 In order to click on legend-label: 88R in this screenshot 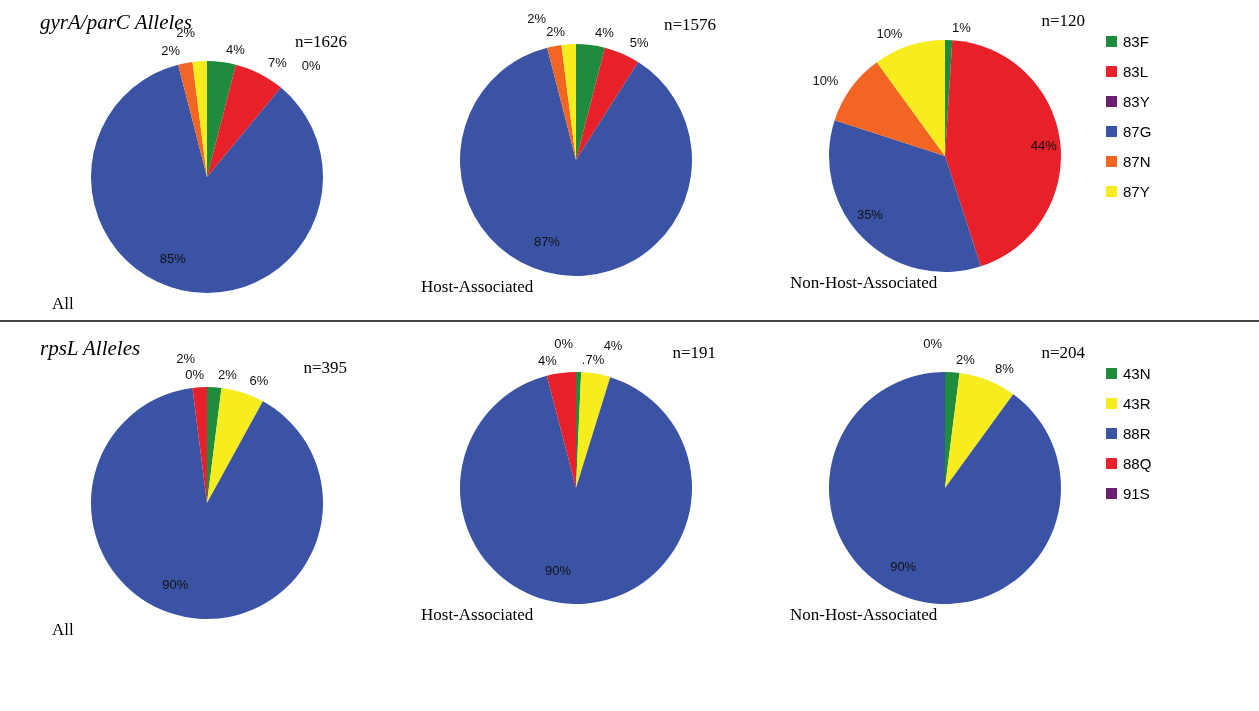, I will do `click(1137, 433)`.